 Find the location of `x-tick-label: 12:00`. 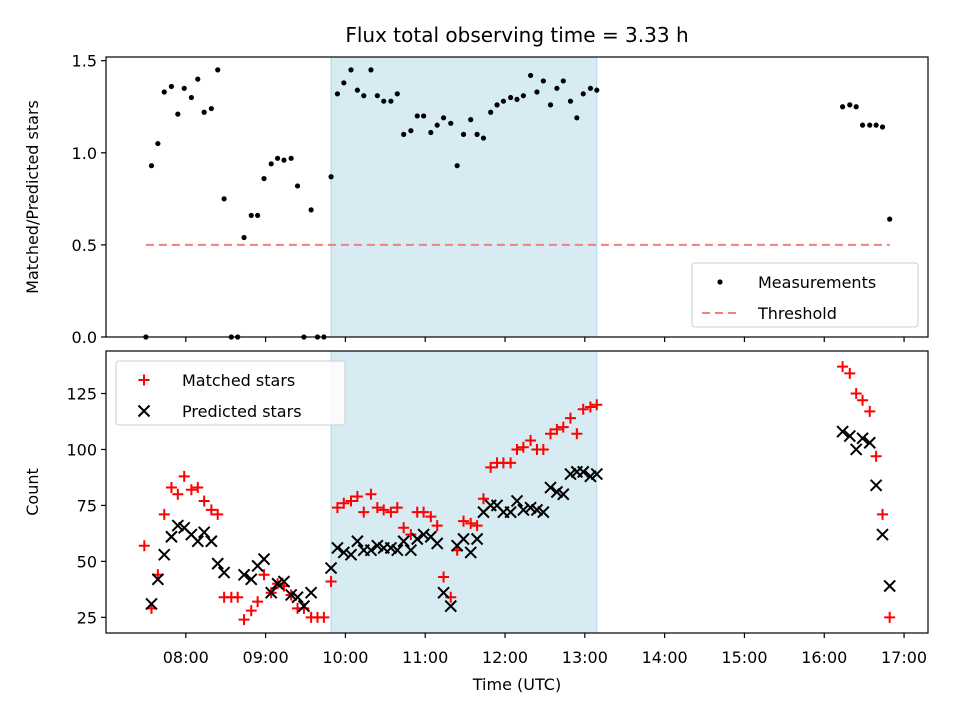

x-tick-label: 12:00 is located at coordinates (505, 657).